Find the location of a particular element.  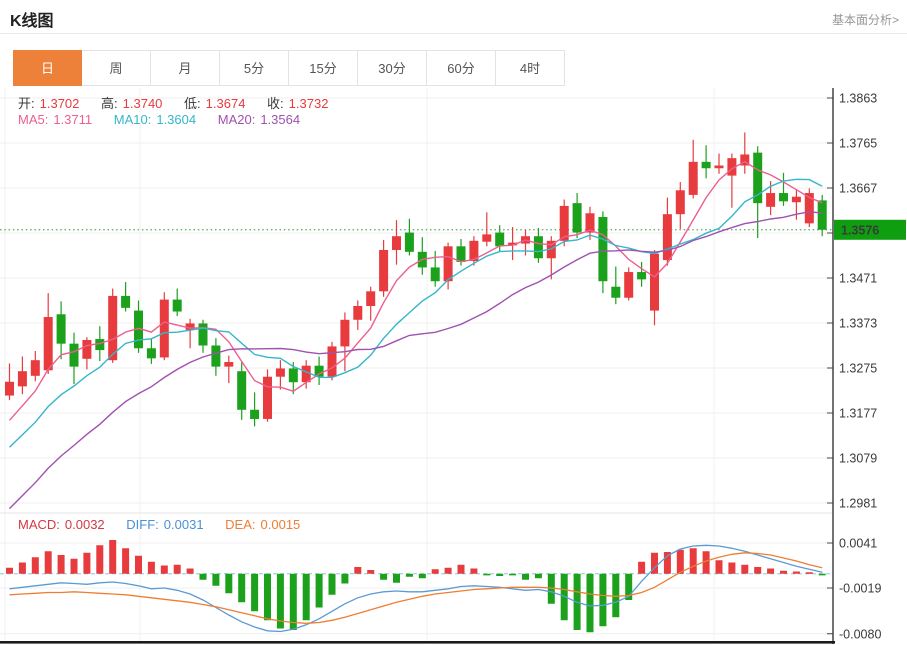

dea-value: 0.0015 is located at coordinates (280, 524).